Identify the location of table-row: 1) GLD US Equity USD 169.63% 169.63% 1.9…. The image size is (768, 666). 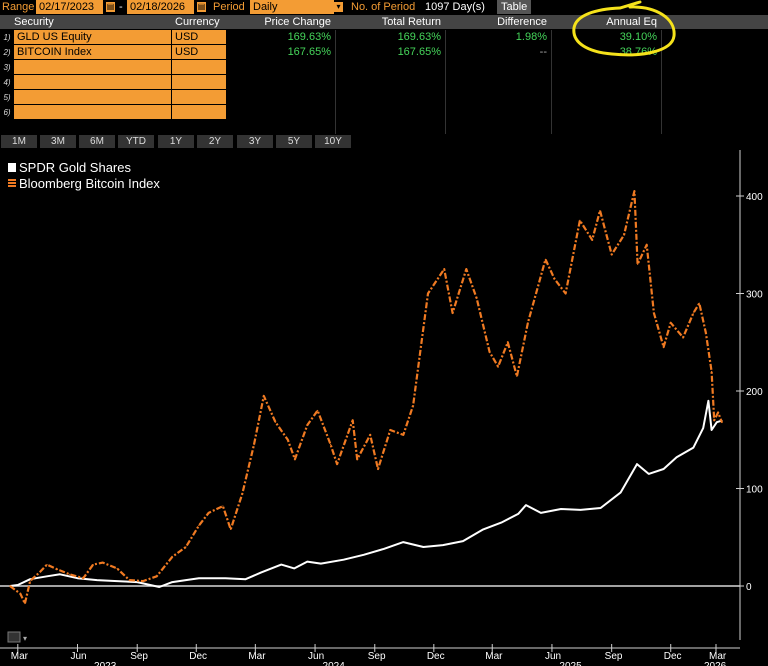
(384, 37).